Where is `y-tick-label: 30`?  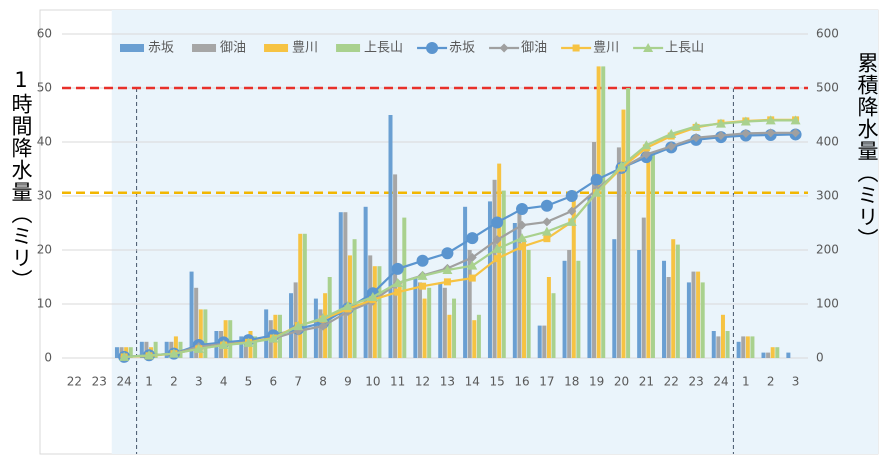
y-tick-label: 30 is located at coordinates (44, 196).